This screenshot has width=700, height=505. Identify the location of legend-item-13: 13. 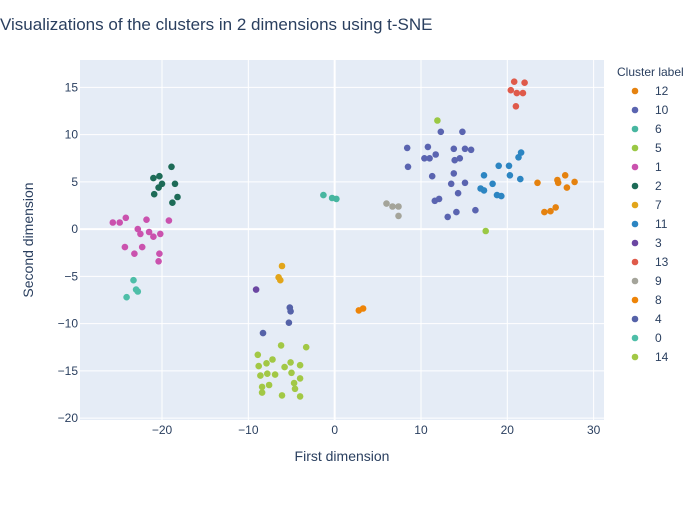
(650, 262).